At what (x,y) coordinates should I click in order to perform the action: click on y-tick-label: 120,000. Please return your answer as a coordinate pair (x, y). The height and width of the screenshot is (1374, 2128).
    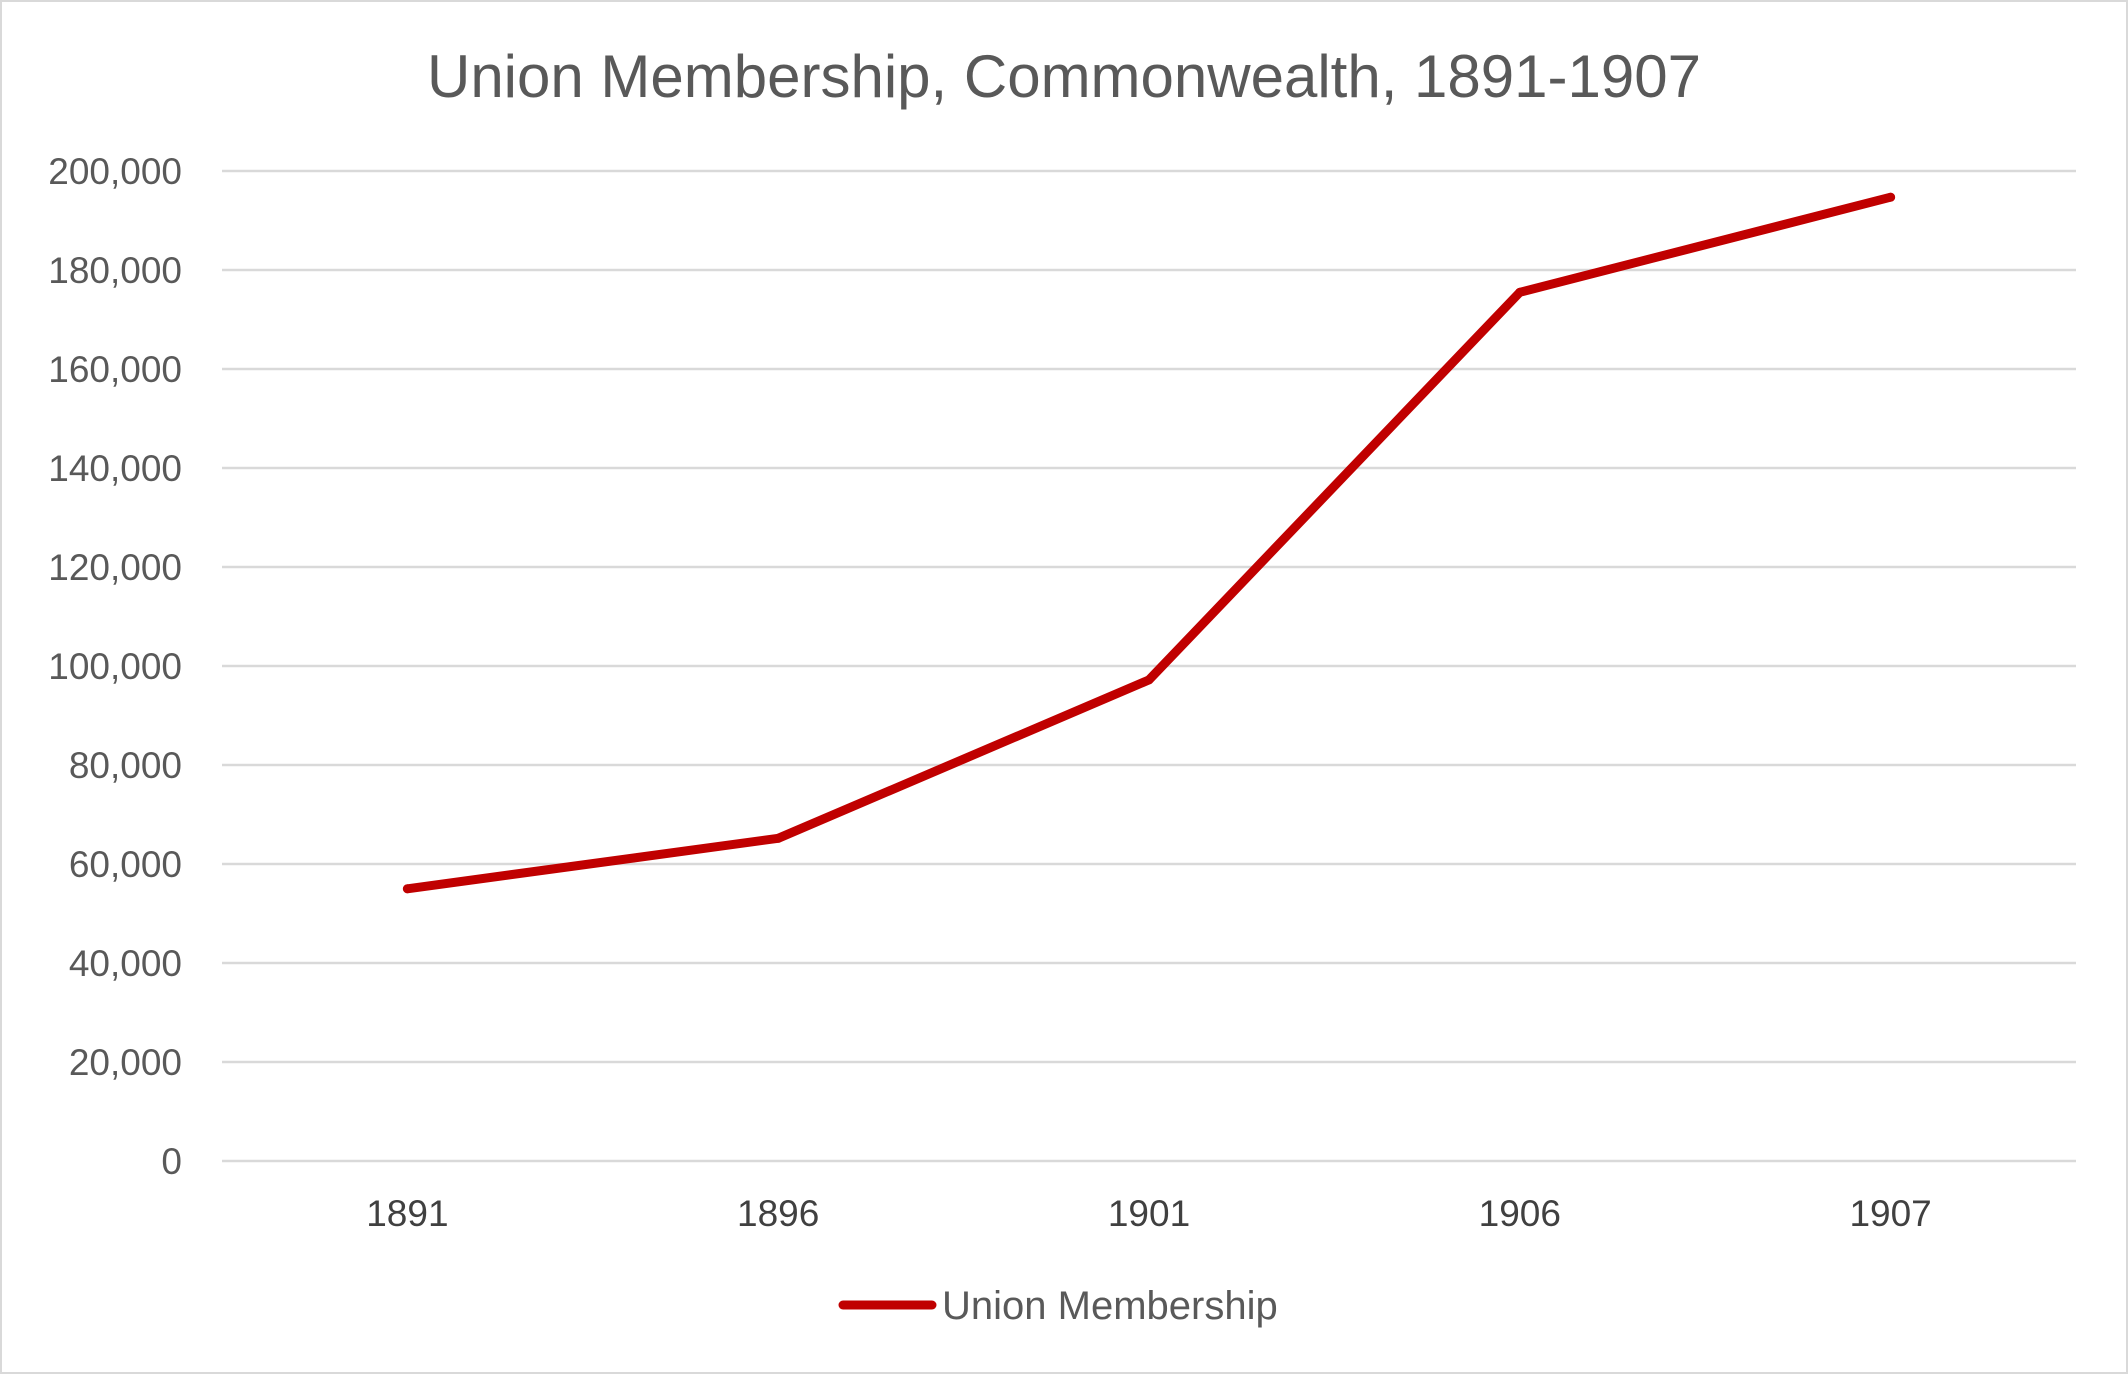
    Looking at the image, I should click on (115, 567).